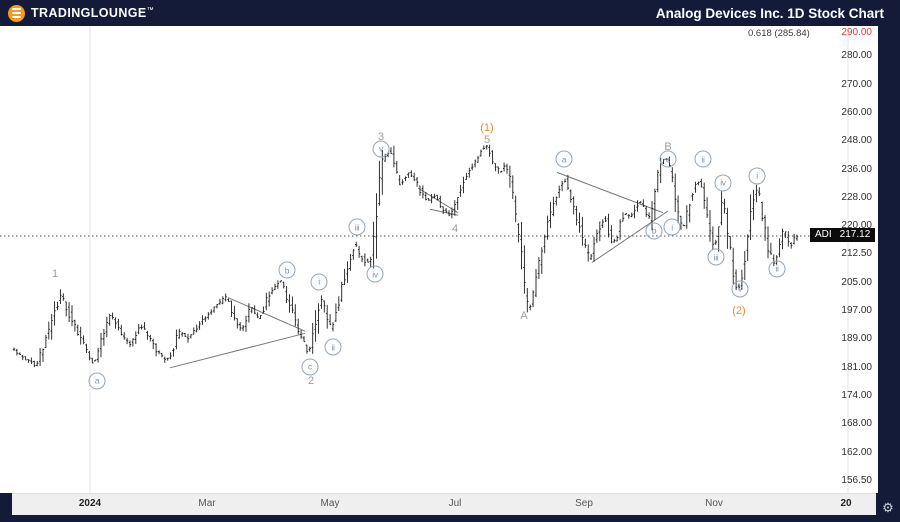 The height and width of the screenshot is (522, 900). I want to click on wave-label: 4, so click(455, 228).